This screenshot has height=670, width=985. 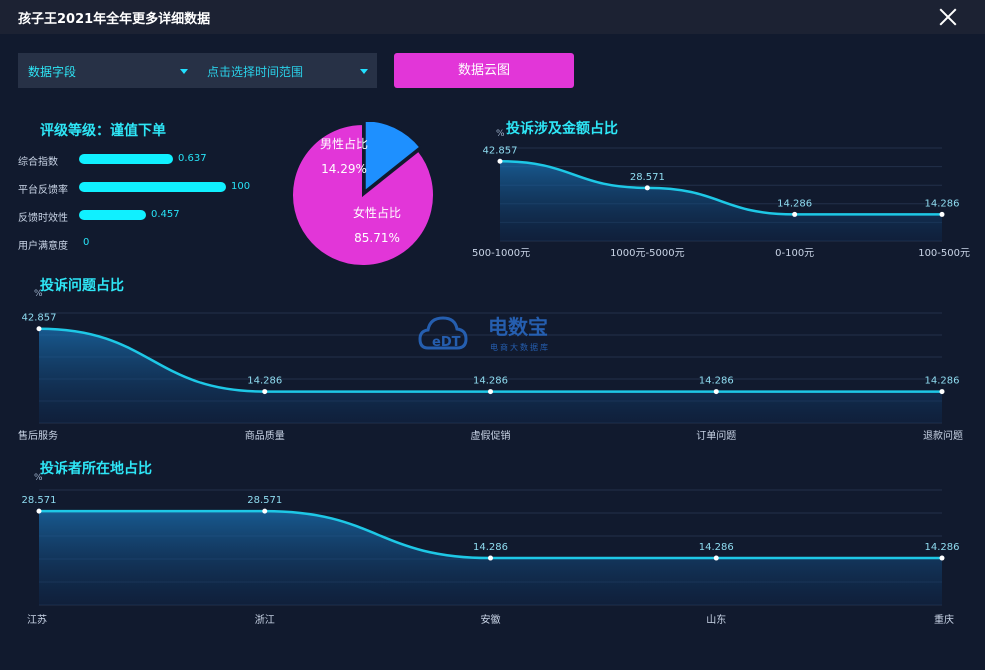 I want to click on x-tick-label: 虚假促销, so click(x=491, y=435).